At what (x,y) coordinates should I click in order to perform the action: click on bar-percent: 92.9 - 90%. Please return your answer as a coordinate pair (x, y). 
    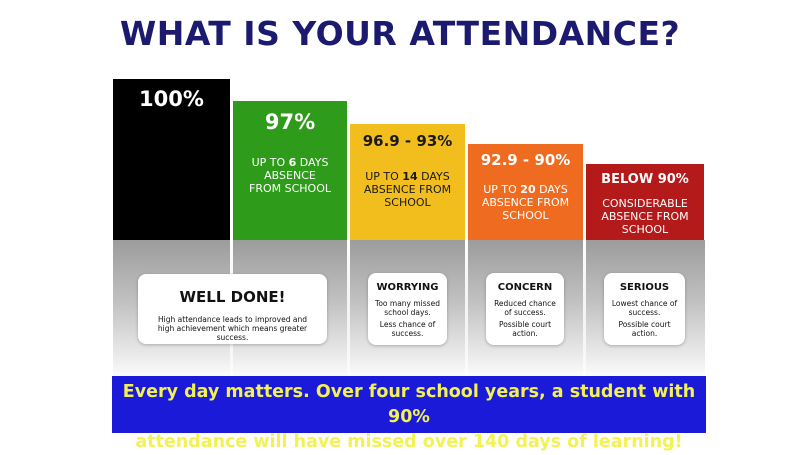
    Looking at the image, I should click on (525, 160).